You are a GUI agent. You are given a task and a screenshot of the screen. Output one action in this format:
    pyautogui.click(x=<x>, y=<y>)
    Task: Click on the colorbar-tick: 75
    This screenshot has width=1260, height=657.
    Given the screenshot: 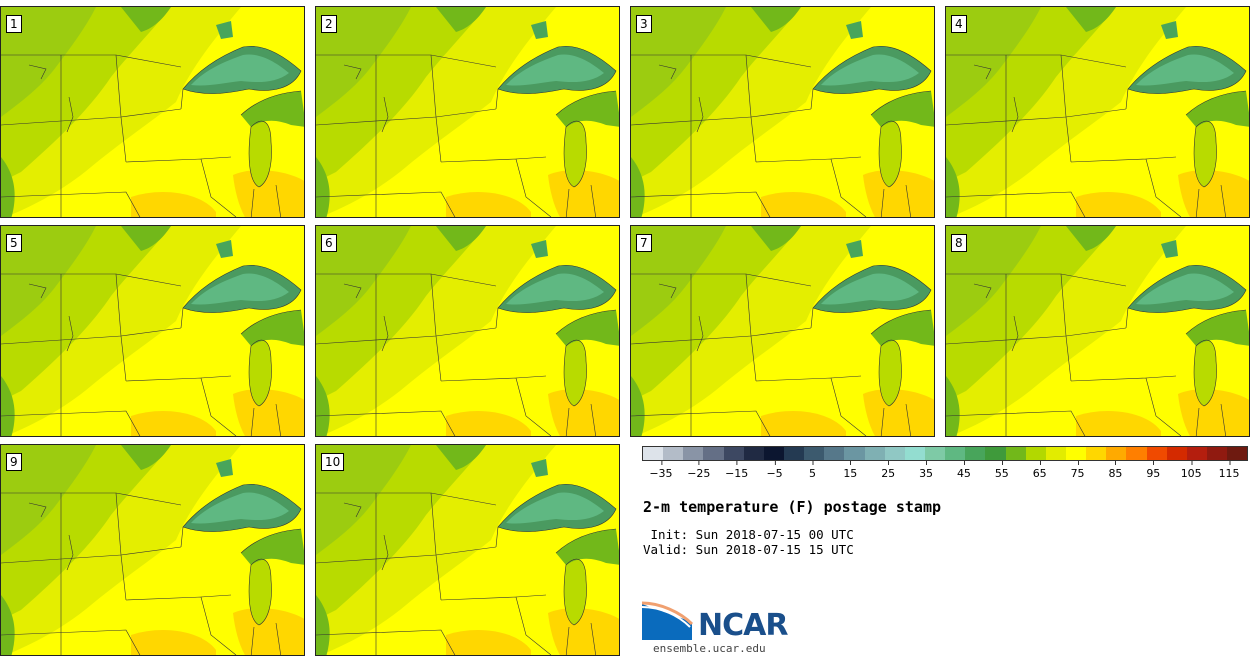 What is the action you would take?
    pyautogui.click(x=1078, y=470)
    